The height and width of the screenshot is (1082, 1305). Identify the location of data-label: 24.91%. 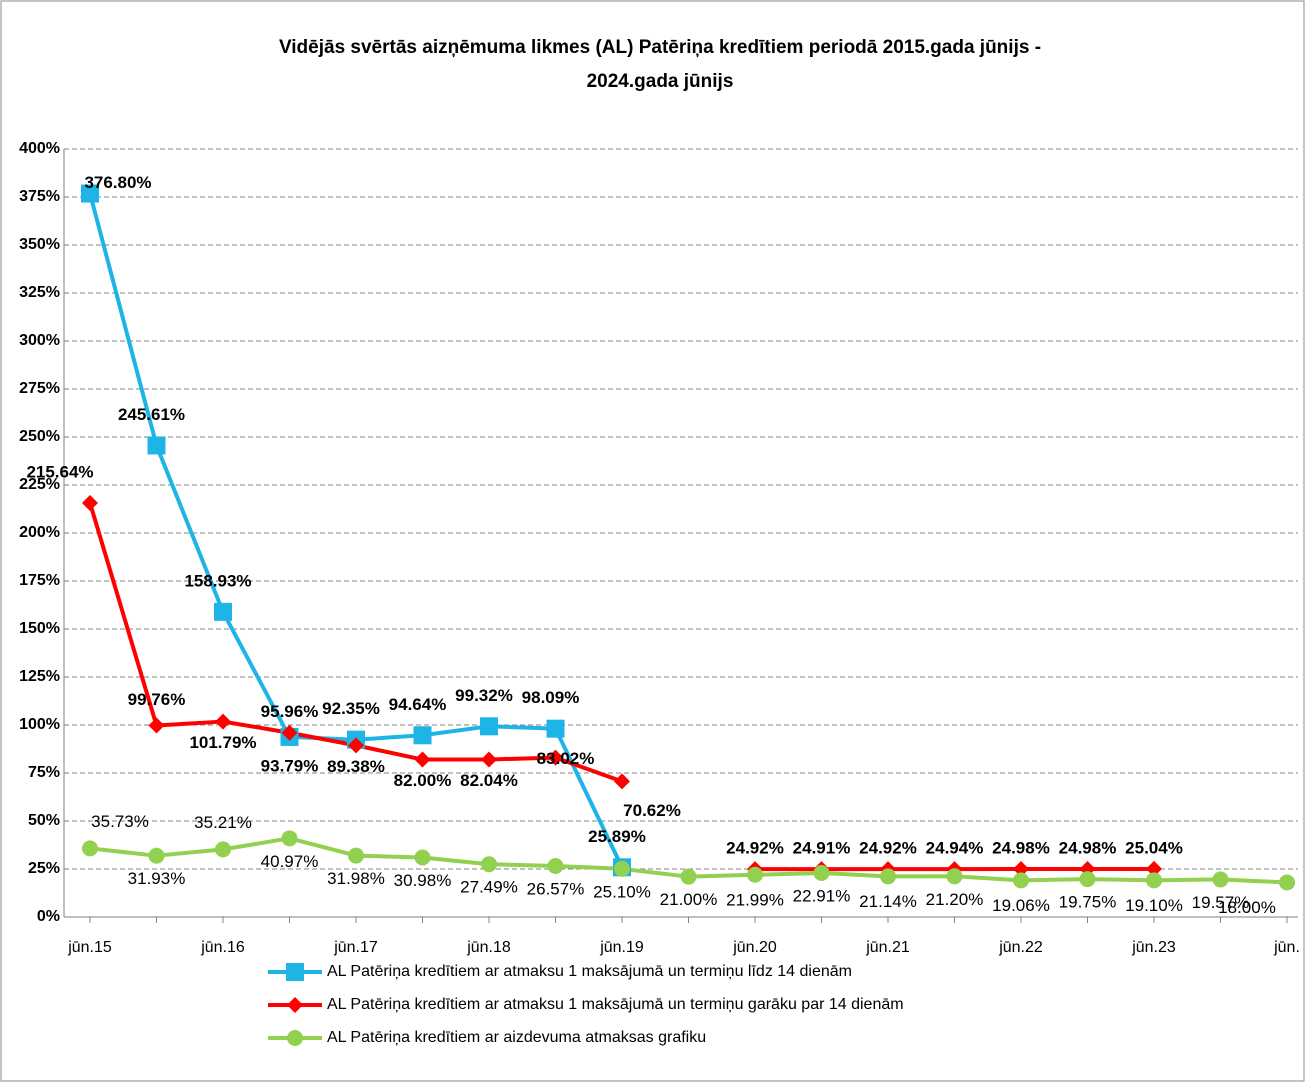
(822, 848).